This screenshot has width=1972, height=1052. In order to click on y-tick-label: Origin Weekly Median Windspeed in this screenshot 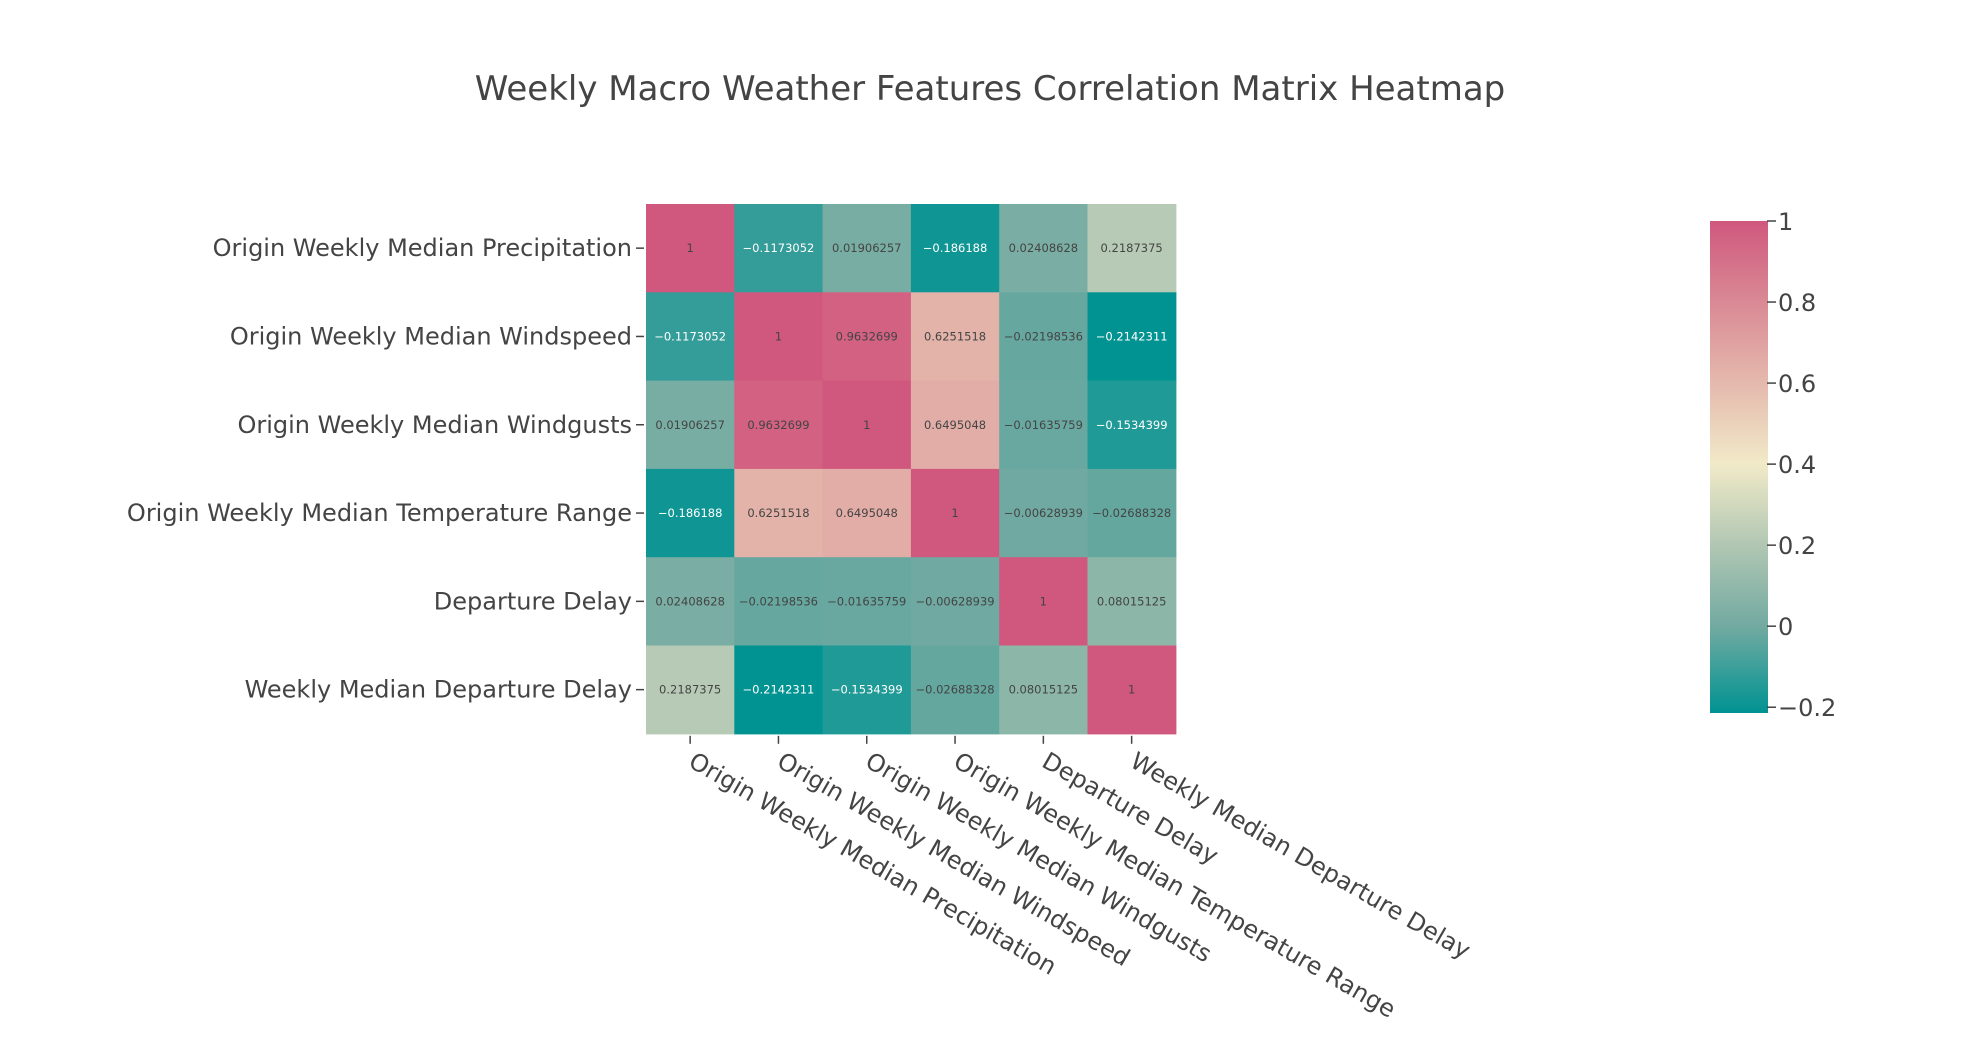, I will do `click(431, 336)`.